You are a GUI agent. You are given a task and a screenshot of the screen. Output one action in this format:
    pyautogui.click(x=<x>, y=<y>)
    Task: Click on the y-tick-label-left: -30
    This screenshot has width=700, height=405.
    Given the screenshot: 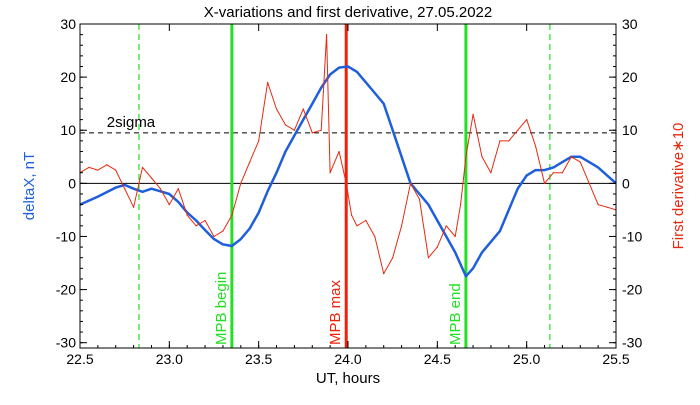 What is the action you would take?
    pyautogui.click(x=66, y=343)
    